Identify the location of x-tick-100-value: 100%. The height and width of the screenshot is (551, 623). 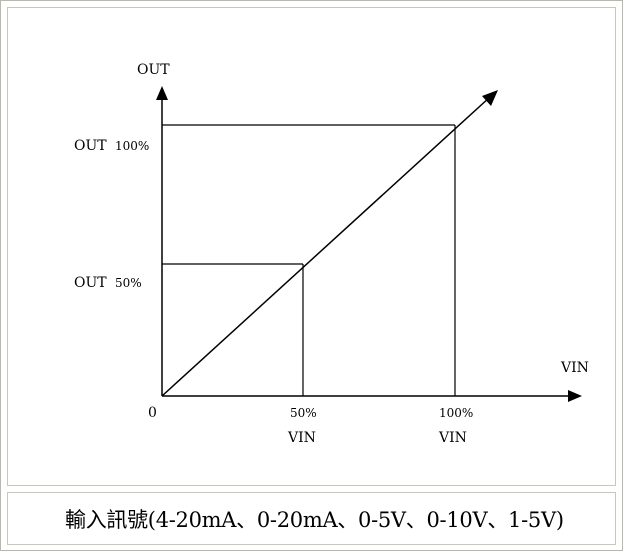
(456, 413).